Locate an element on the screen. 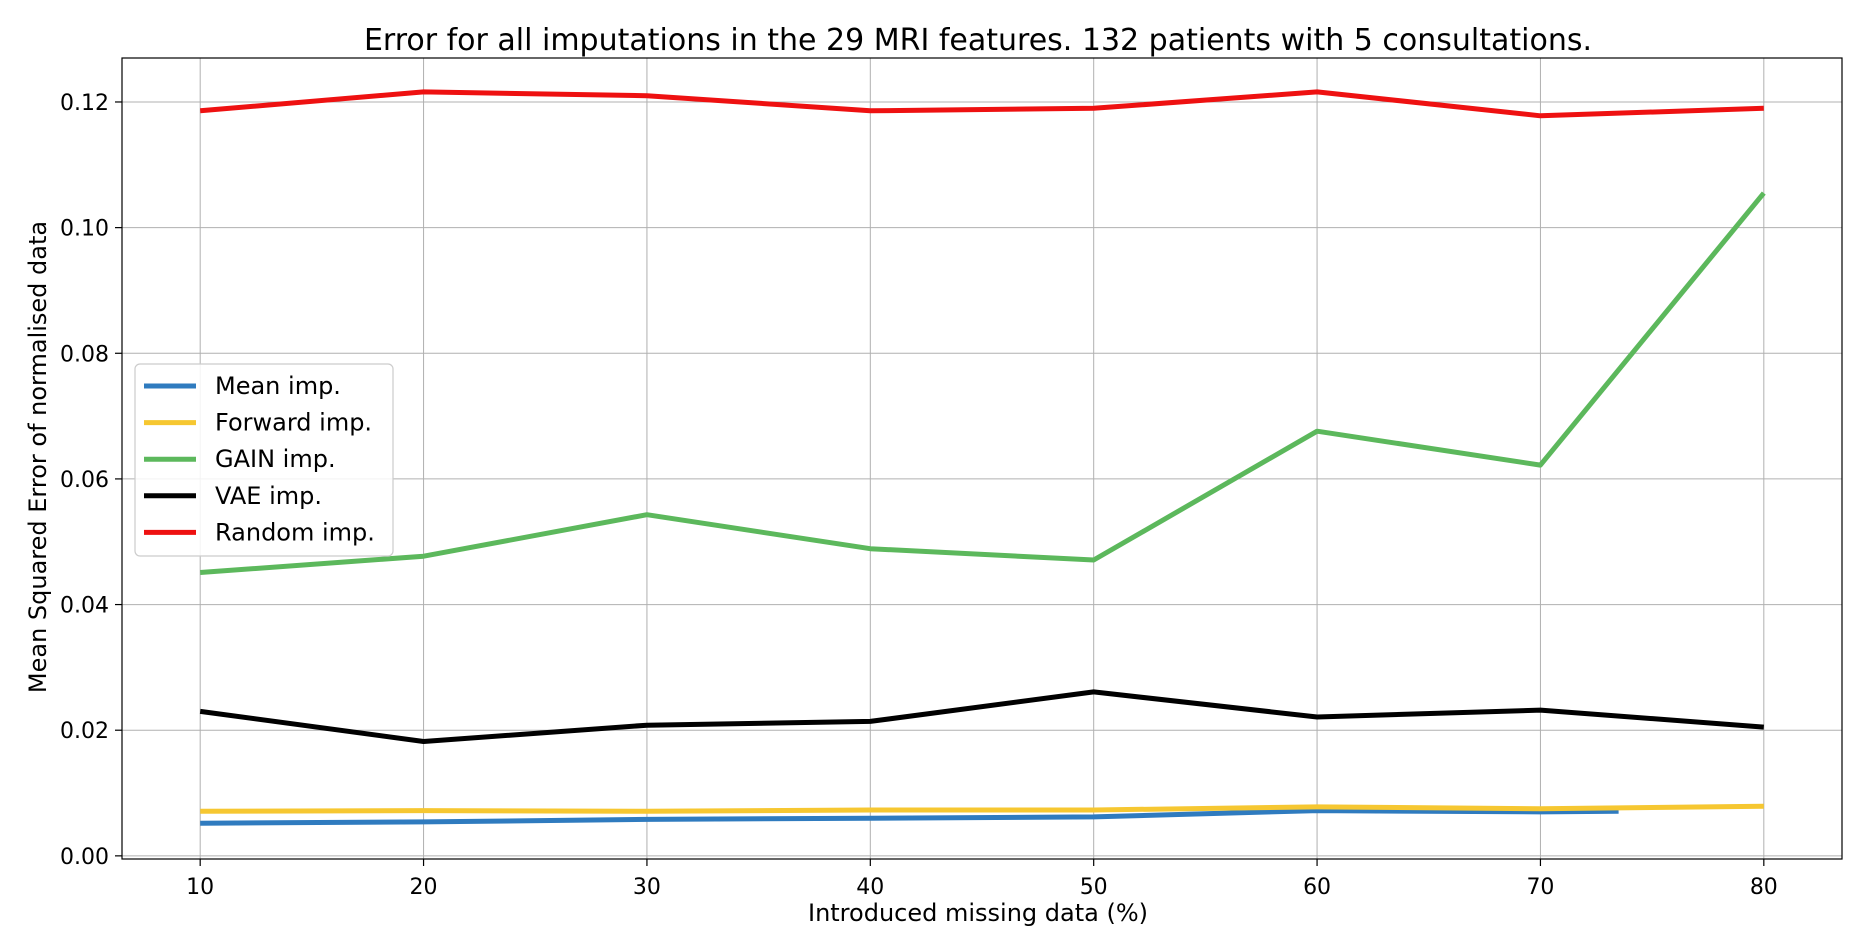  y-tick-label: 0.06 is located at coordinates (84, 480).